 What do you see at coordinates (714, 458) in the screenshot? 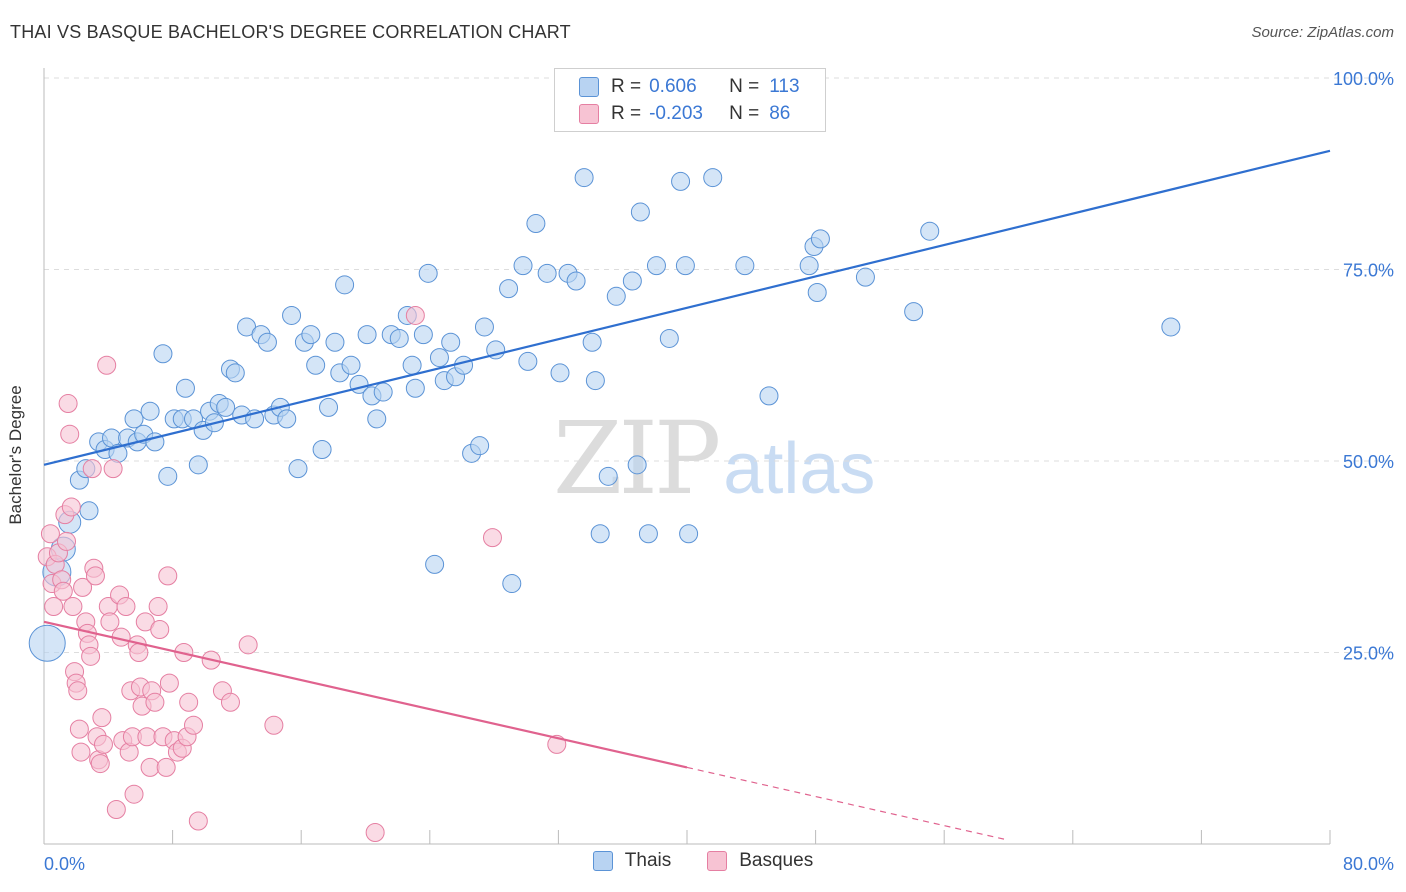
I see `zipatlas-watermark: ZIPatlas` at bounding box center [714, 458].